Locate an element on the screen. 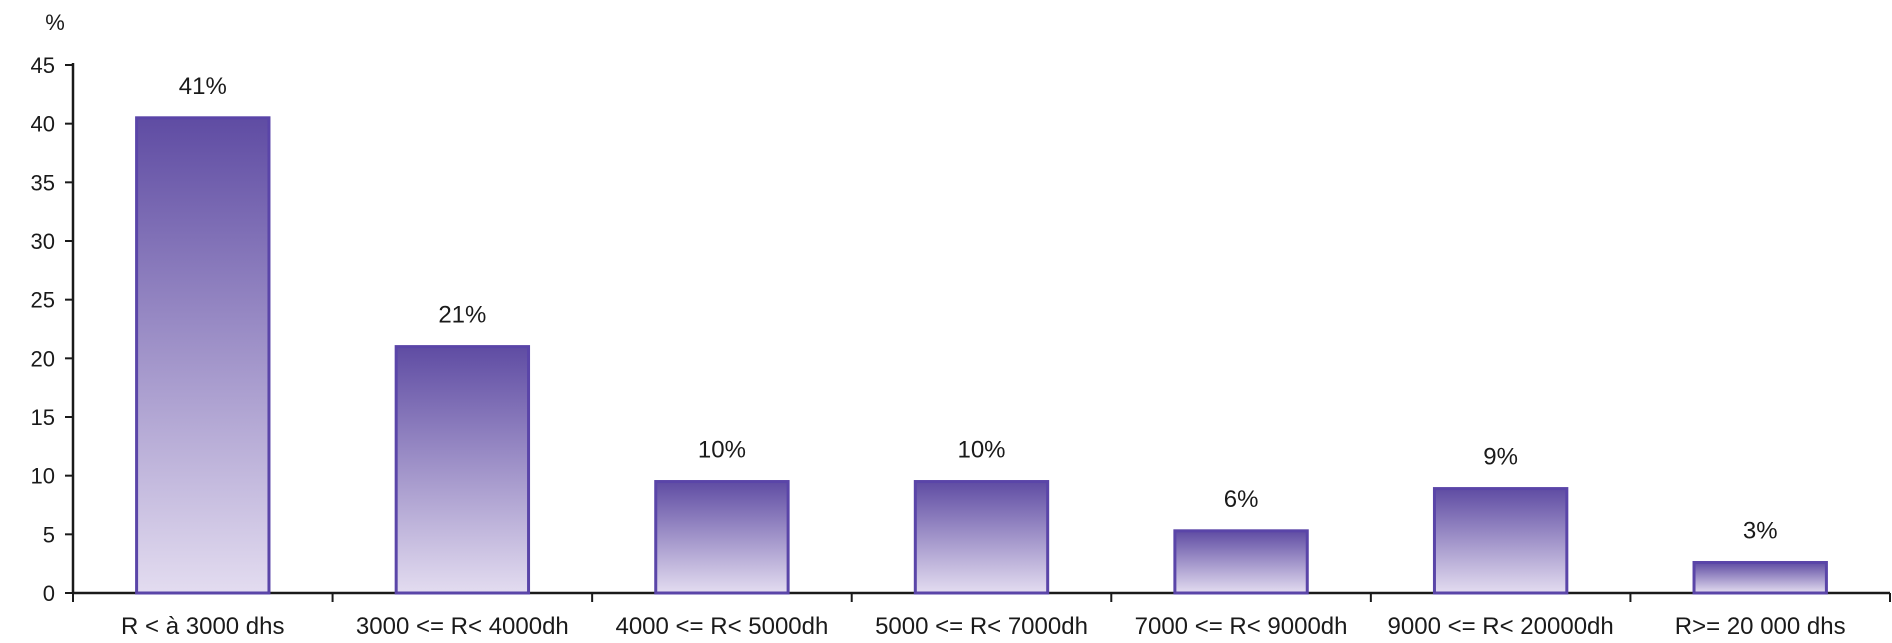 The width and height of the screenshot is (1892, 643). category-label: R>= 20 000 dhs is located at coordinates (1760, 626).